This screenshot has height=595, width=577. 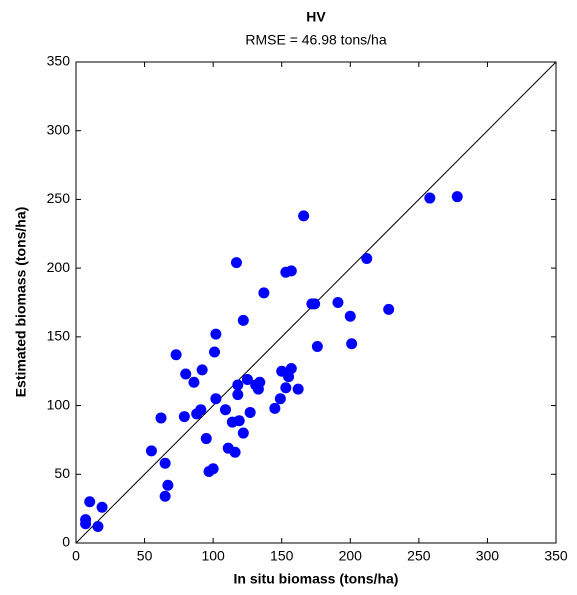 I want to click on x-tick-label: 100, so click(x=213, y=556).